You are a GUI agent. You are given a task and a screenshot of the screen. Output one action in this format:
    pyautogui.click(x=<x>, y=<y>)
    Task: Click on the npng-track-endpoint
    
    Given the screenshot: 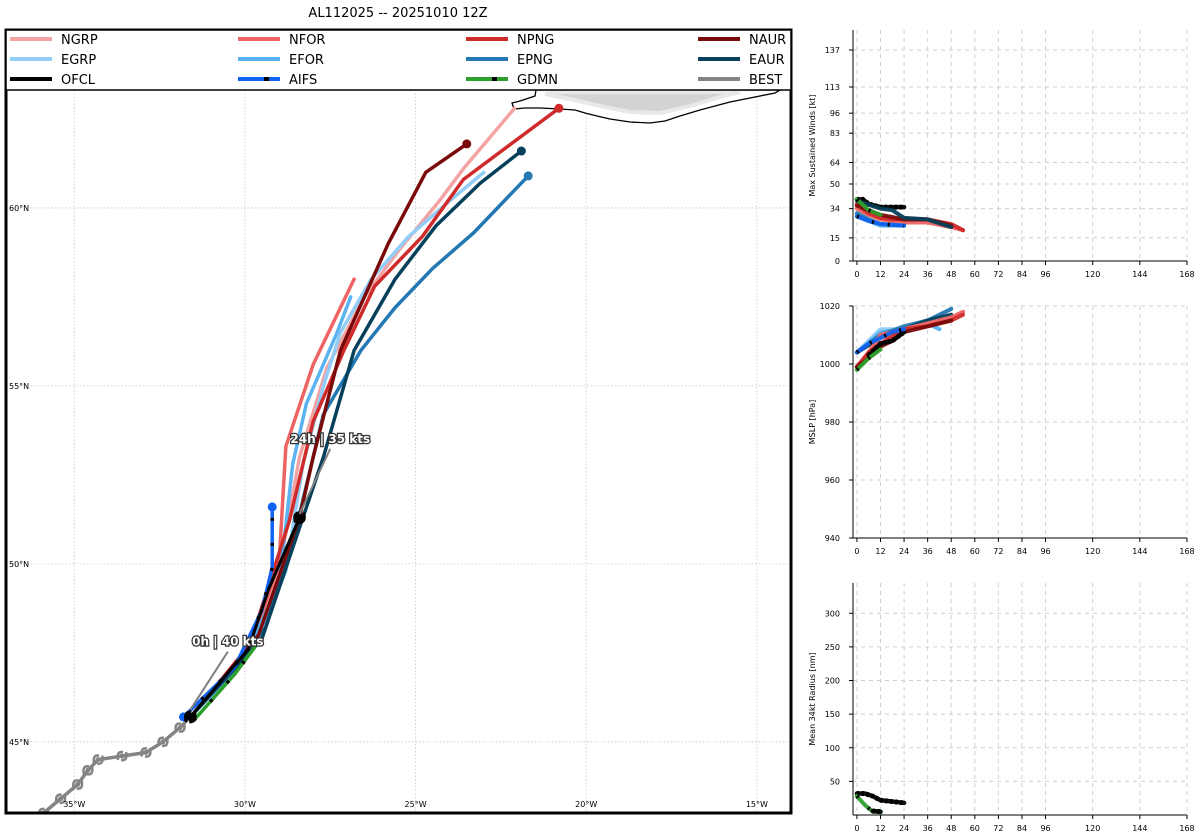 What is the action you would take?
    pyautogui.click(x=559, y=108)
    